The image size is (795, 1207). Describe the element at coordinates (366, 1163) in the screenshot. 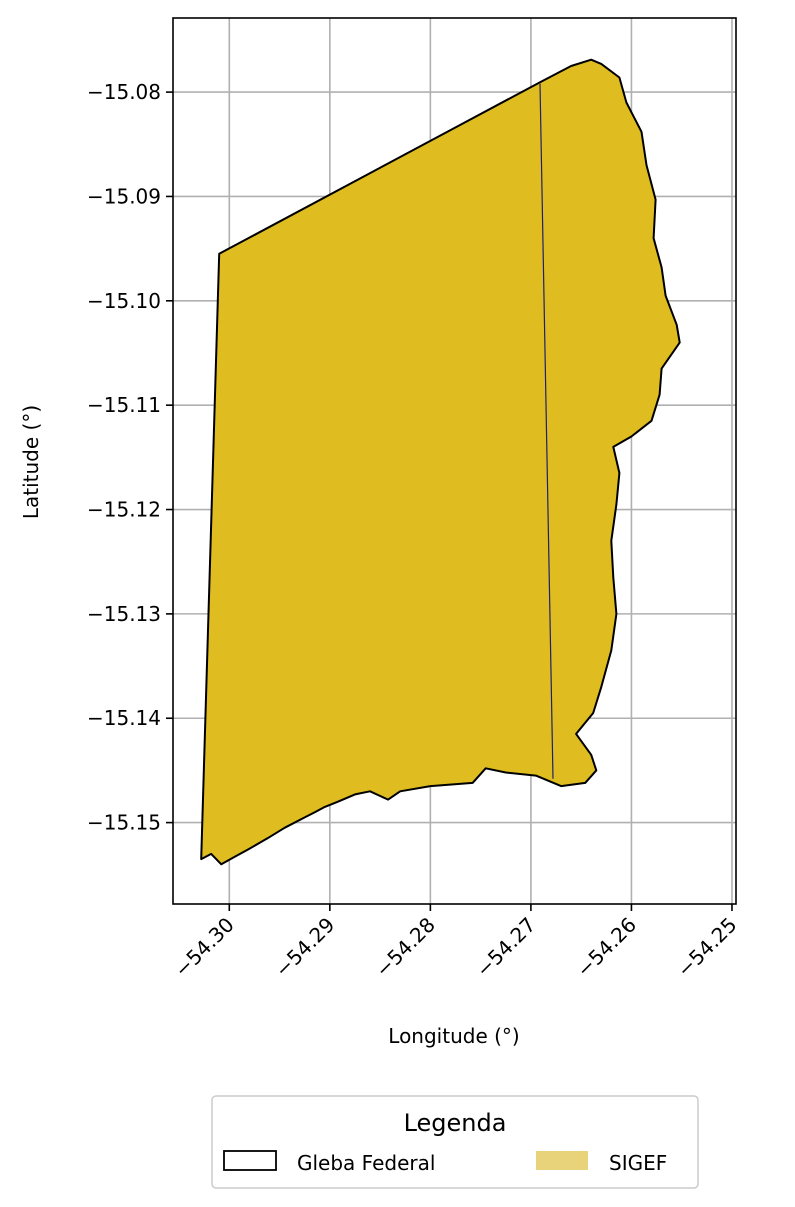

I see `legend-label-gleba-federal: Gleba Federal` at that location.